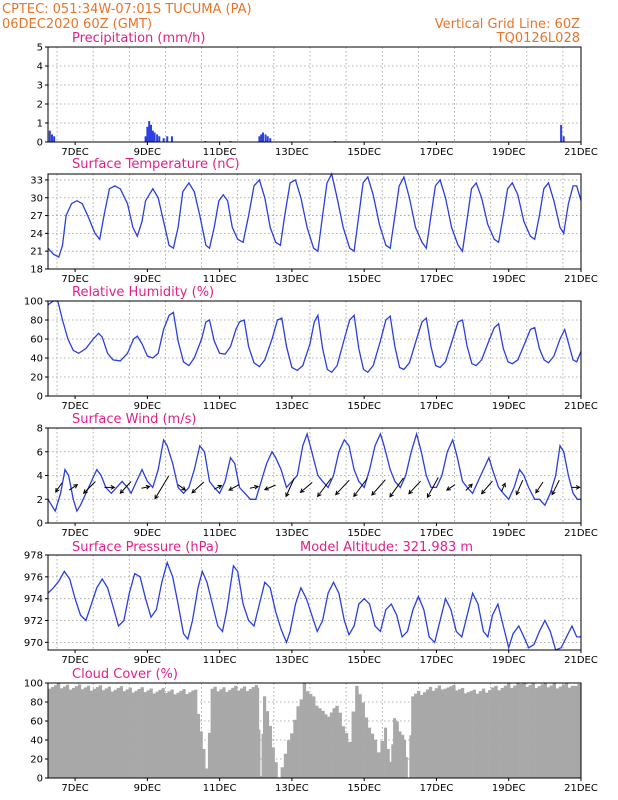  I want to click on y-tick-label: 0, so click(40, 779).